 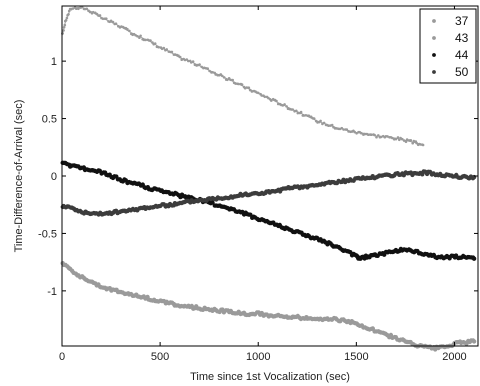 I want to click on y-tick-label: -0.5, so click(x=47, y=234).